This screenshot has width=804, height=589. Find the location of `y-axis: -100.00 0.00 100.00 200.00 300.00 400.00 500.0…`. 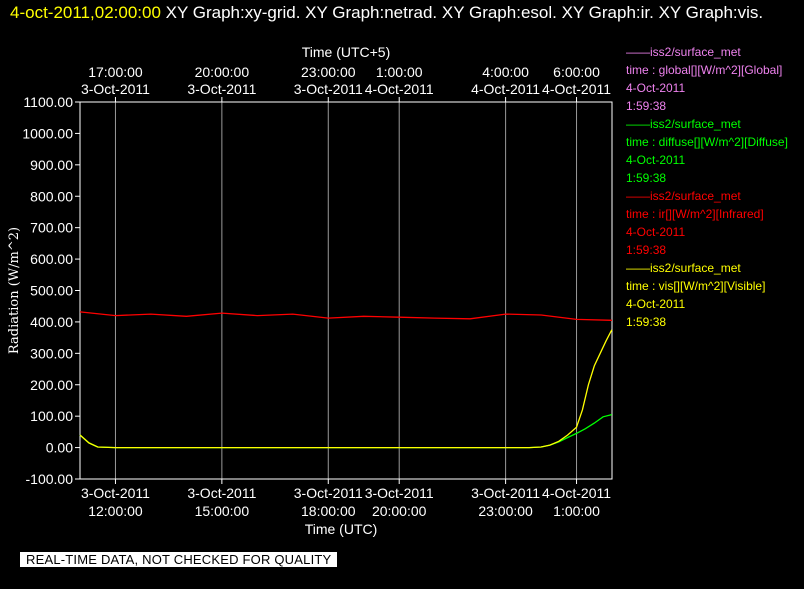

y-axis: -100.00 0.00 100.00 200.00 300.00 400.00 500.0… is located at coordinates (51, 290).